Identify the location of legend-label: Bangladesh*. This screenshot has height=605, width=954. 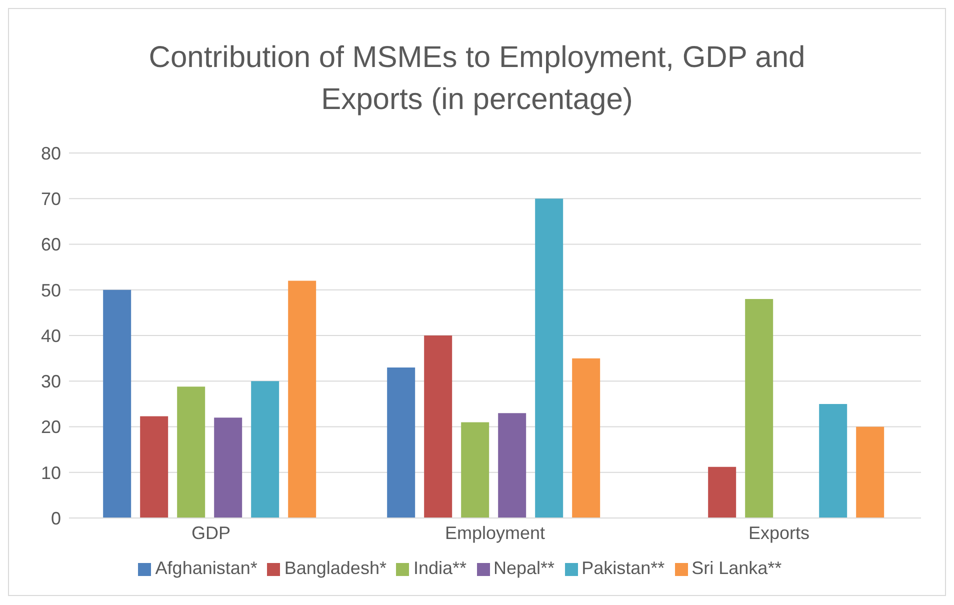
(335, 568).